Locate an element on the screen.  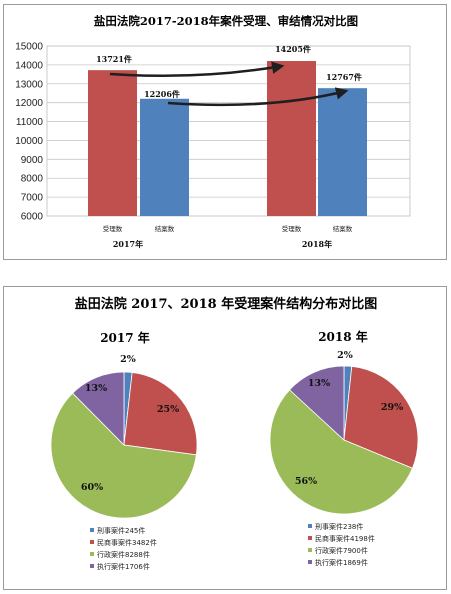
pie-2018-subtitle: 2018 年 is located at coordinates (343, 336).